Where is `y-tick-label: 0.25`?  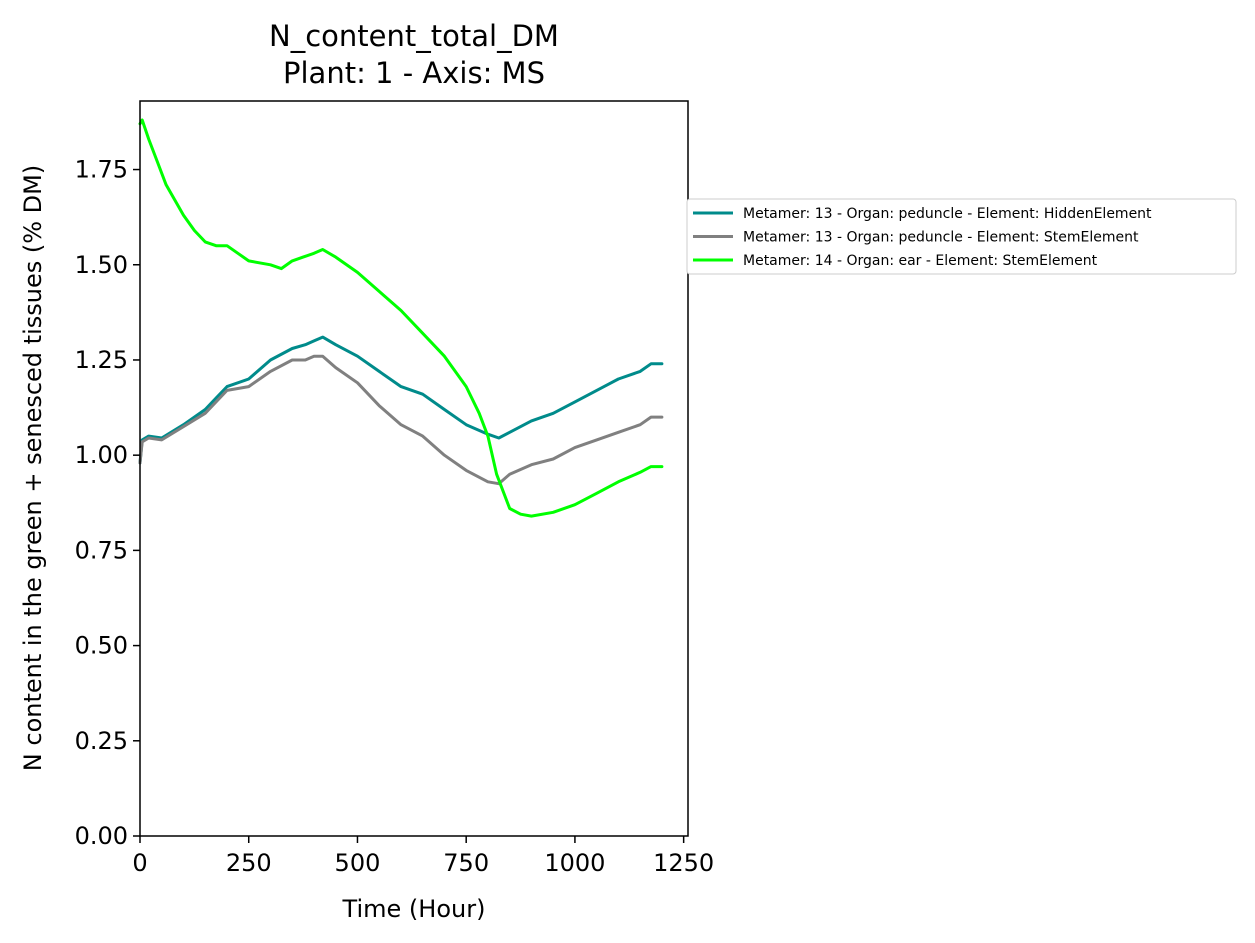 y-tick-label: 0.25 is located at coordinates (101, 741).